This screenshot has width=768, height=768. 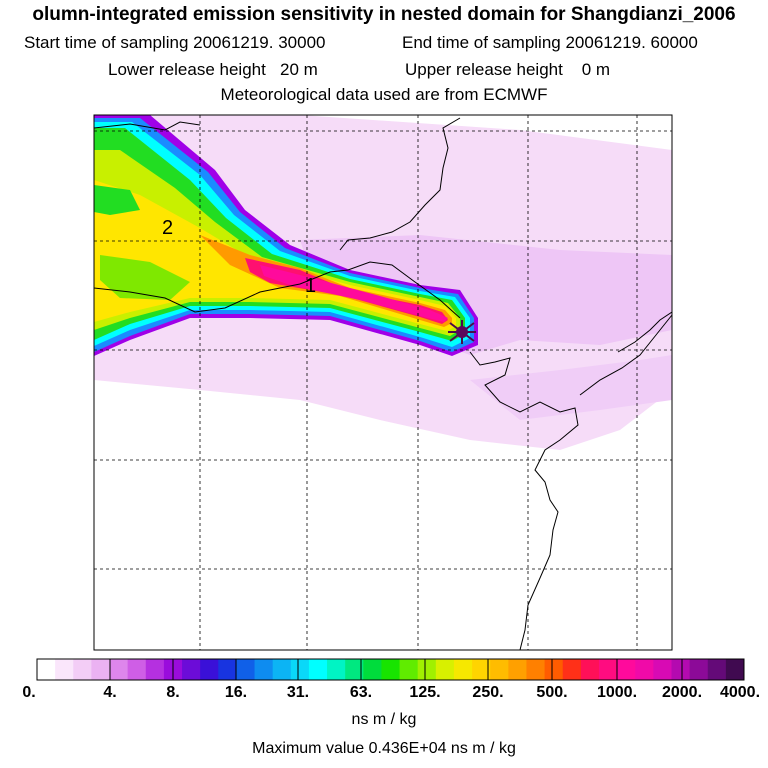 I want to click on colorbar-tick: 125., so click(x=425, y=692).